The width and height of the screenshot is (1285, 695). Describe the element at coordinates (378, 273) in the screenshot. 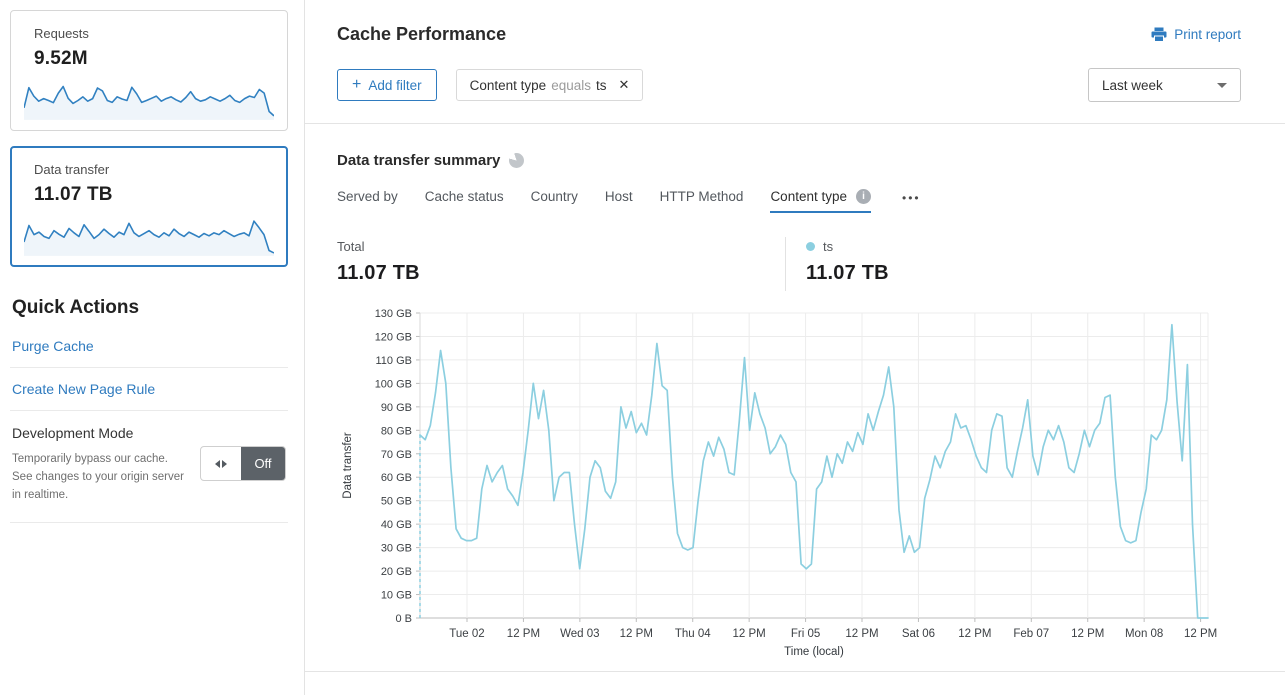

I see `total-value: 11.07 TB` at that location.